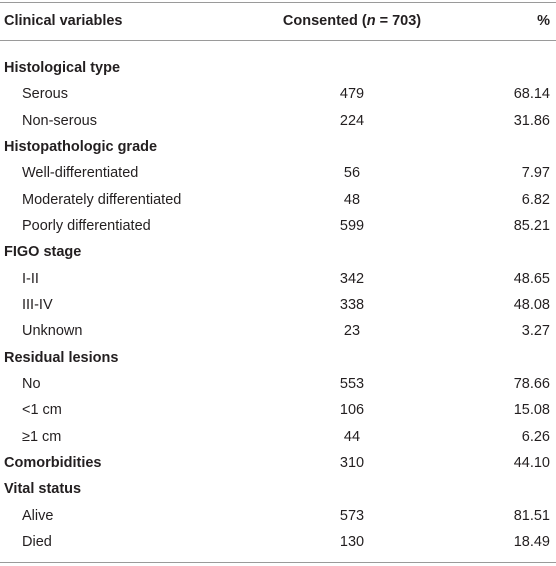 The width and height of the screenshot is (556, 566). What do you see at coordinates (324, 21) in the screenshot?
I see `header-text: Consented (` at bounding box center [324, 21].